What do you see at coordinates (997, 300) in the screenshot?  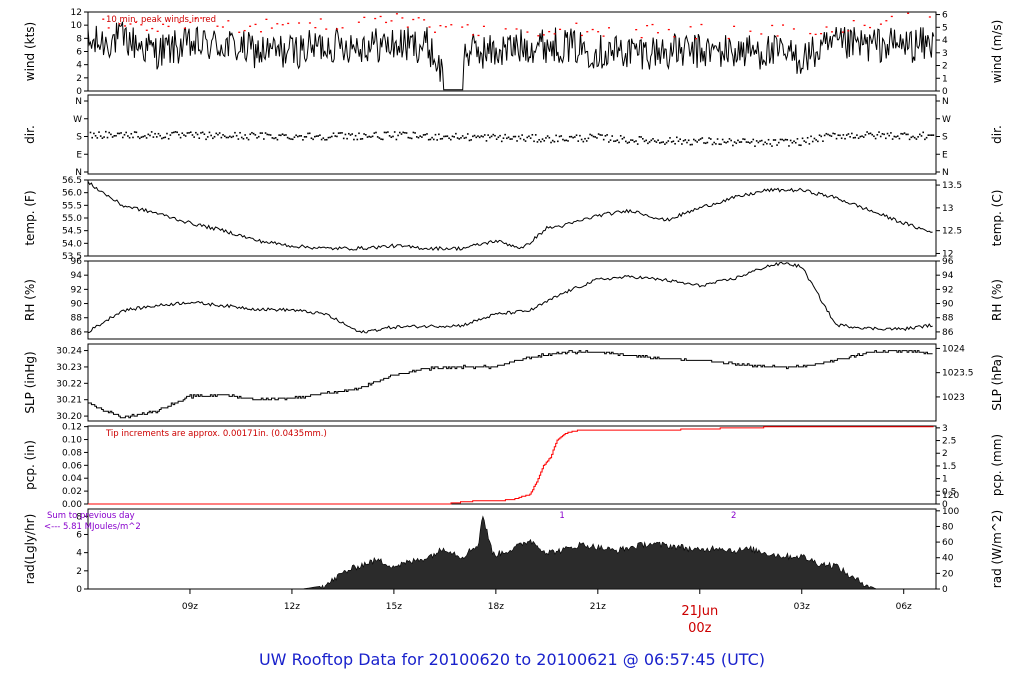 I see `rh-ylabel-right: RH (%)` at bounding box center [997, 300].